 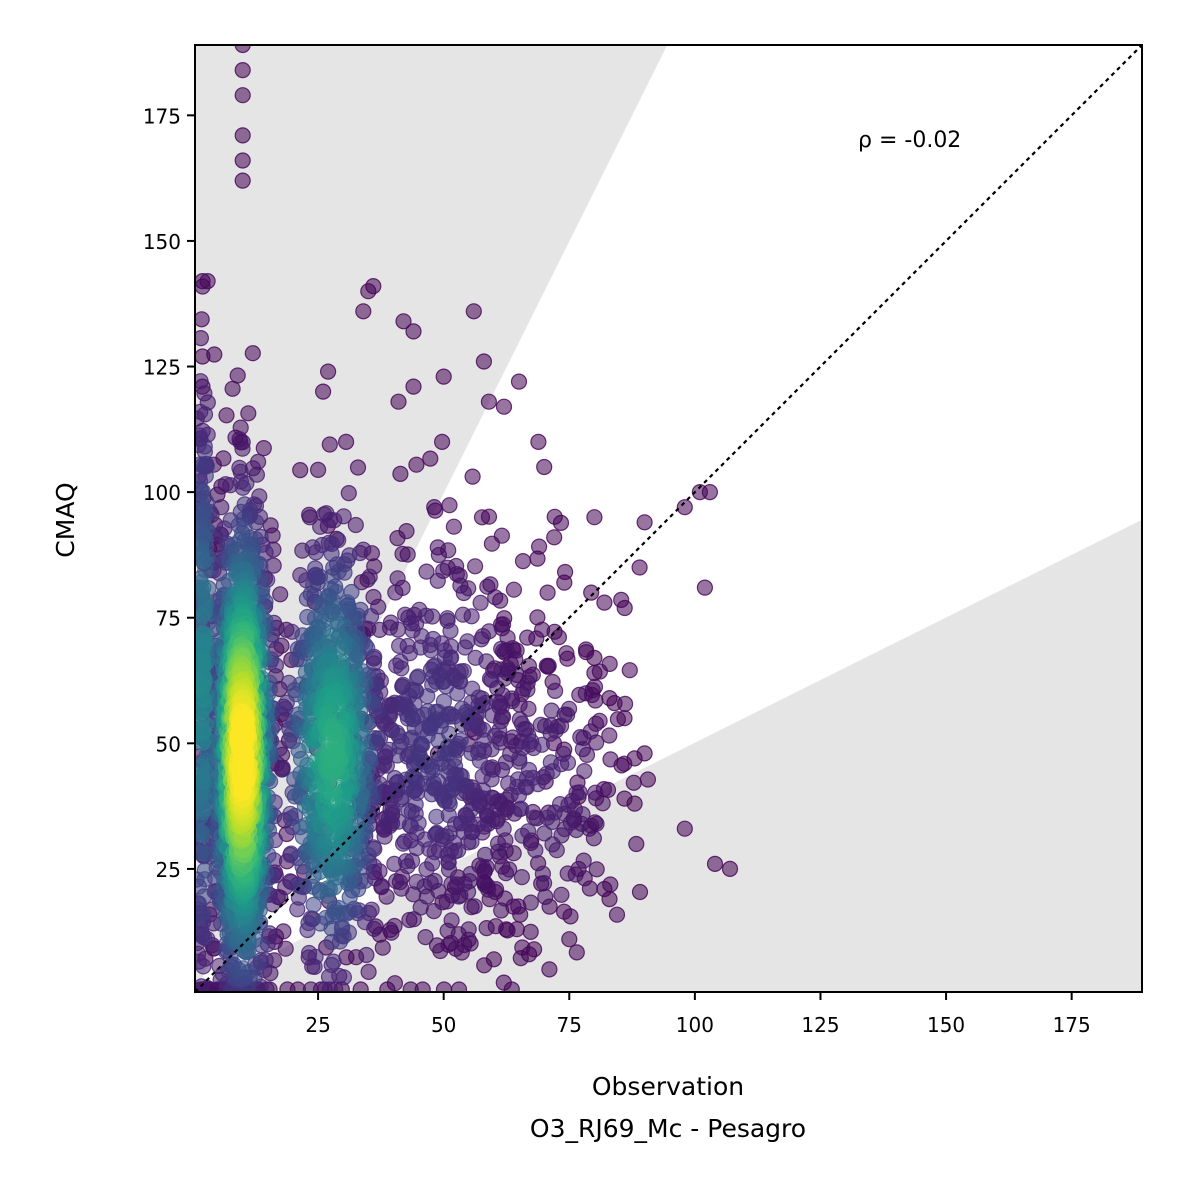 What do you see at coordinates (168, 744) in the screenshot?
I see `y-tick-label: 50` at bounding box center [168, 744].